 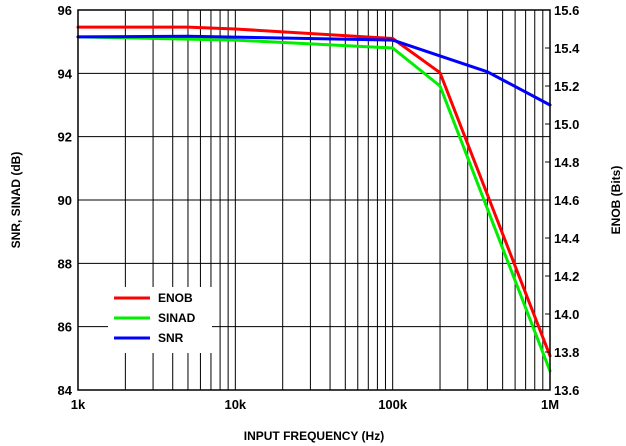 I want to click on x-axis-title: INPUT FREQUENCY (Hz), so click(x=314, y=436).